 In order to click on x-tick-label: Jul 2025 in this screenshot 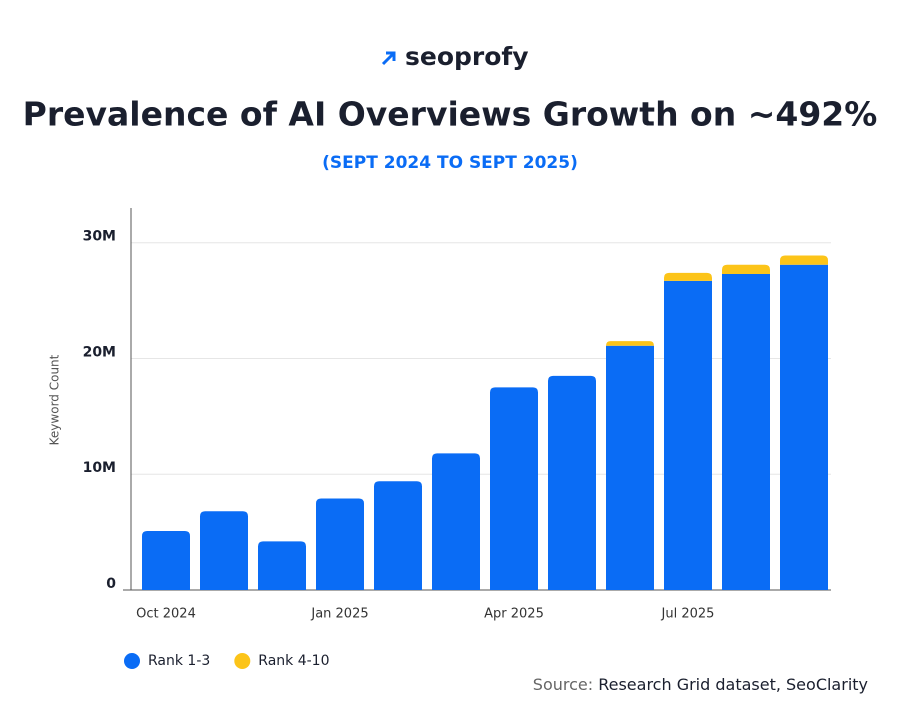, I will do `click(688, 614)`.